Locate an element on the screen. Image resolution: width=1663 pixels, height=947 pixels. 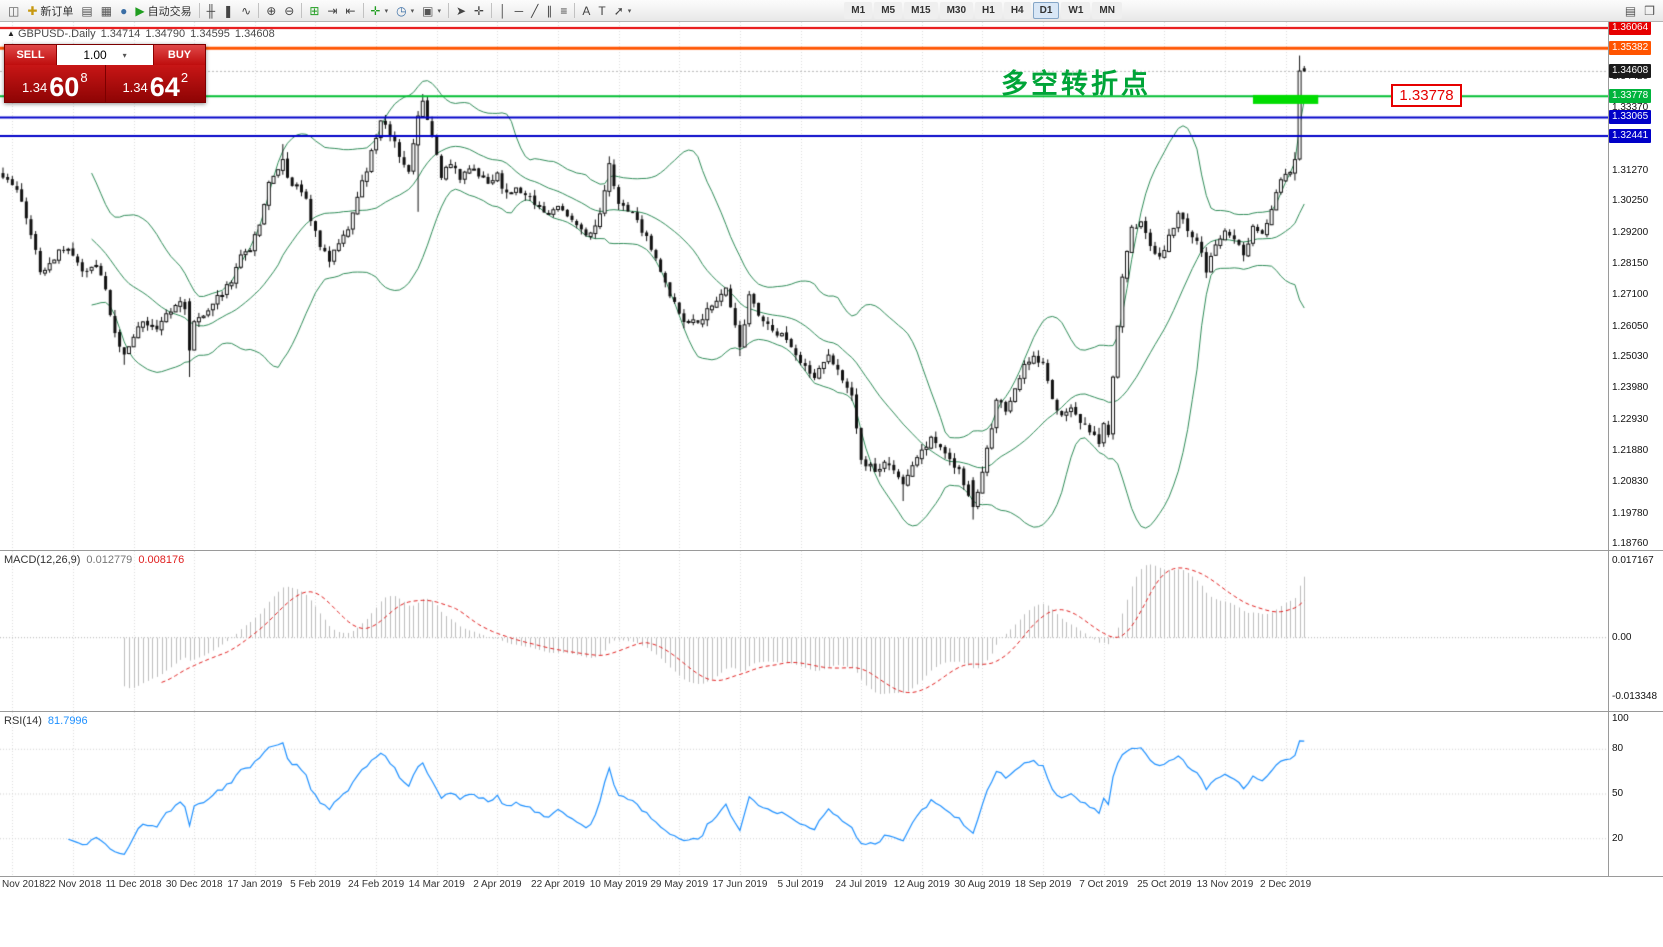
cursor-button: ➤ is located at coordinates (461, 11).